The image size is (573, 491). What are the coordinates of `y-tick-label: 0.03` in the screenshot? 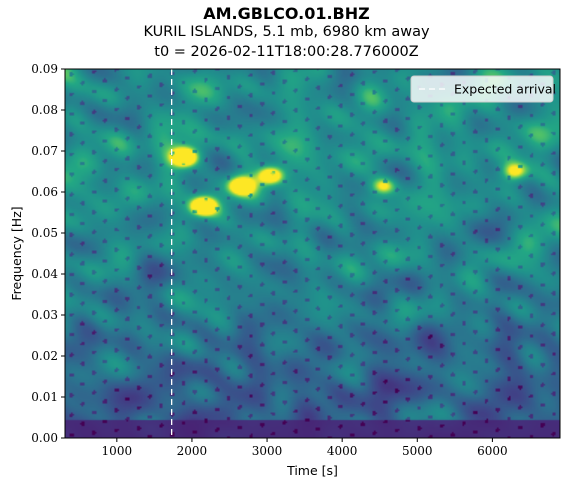 It's located at (44, 315).